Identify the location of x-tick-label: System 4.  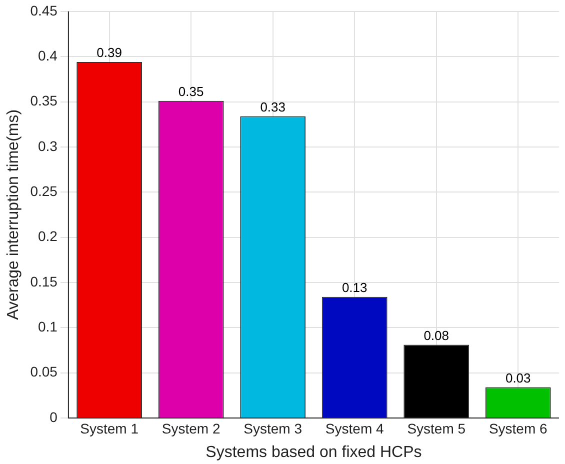
(354, 428).